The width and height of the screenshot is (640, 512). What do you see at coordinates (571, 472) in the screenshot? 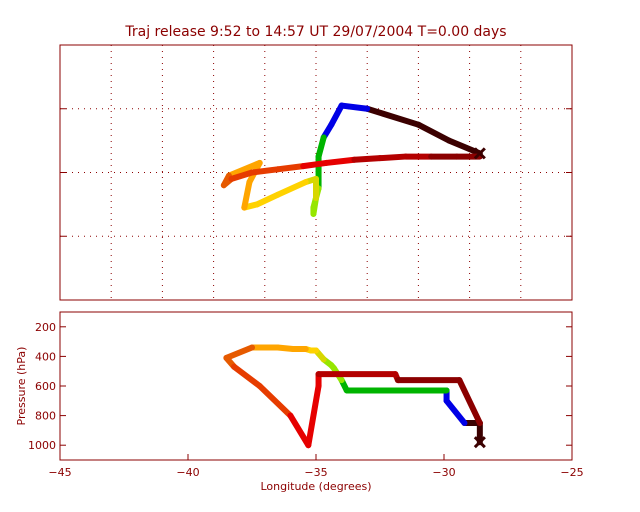
I see `pressure-x-tick-label: −25` at bounding box center [571, 472].